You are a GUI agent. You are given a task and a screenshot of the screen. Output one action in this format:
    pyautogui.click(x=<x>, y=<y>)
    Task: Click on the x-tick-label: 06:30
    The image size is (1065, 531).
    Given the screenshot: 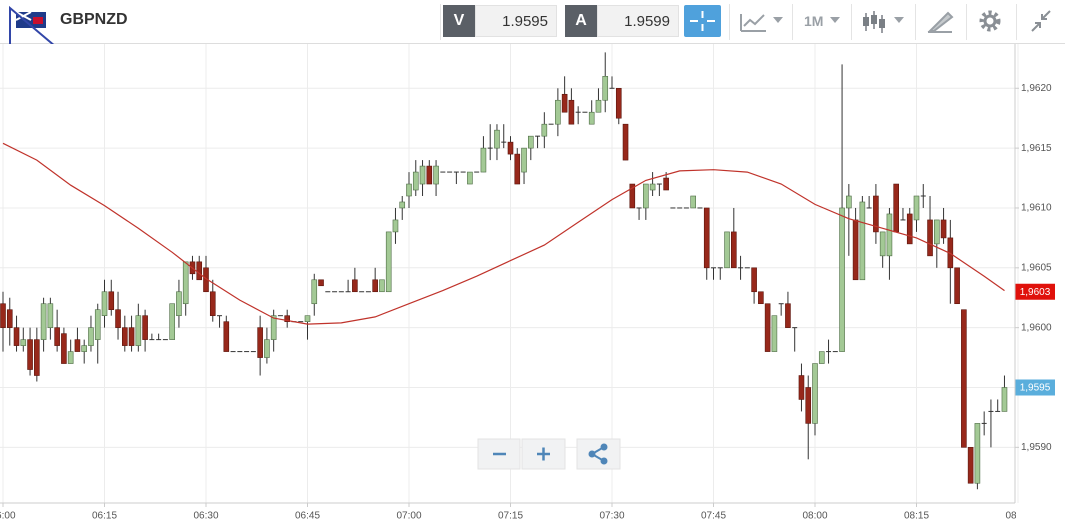 What is the action you would take?
    pyautogui.click(x=205, y=516)
    